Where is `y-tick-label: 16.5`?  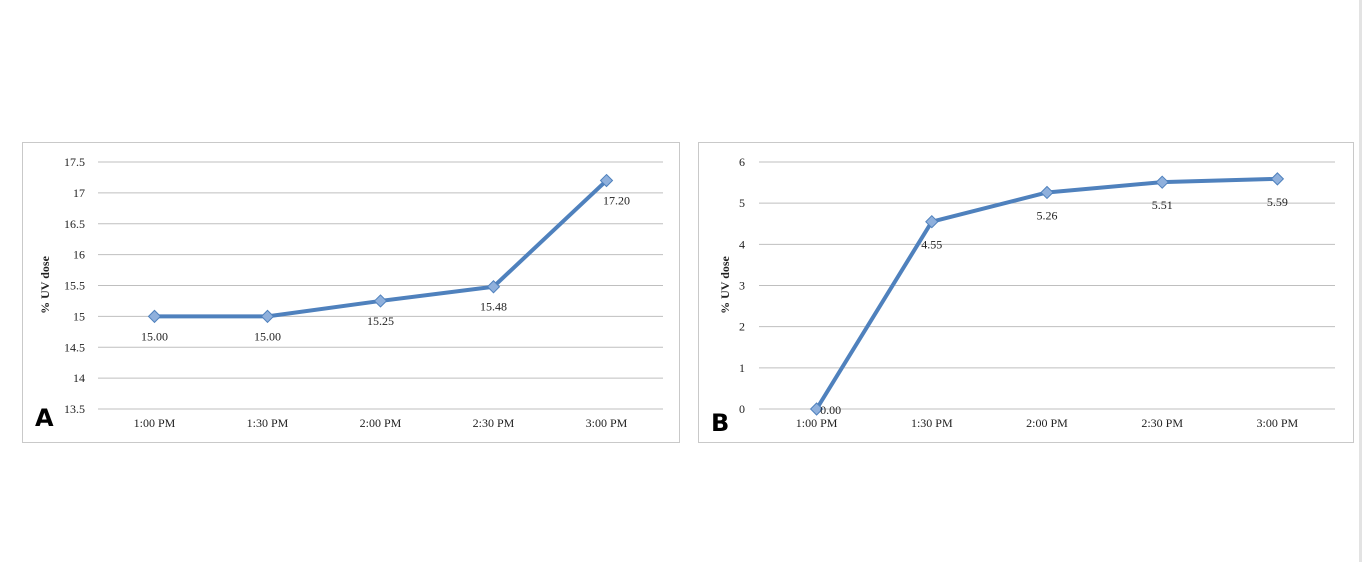 y-tick-label: 16.5 is located at coordinates (74, 224).